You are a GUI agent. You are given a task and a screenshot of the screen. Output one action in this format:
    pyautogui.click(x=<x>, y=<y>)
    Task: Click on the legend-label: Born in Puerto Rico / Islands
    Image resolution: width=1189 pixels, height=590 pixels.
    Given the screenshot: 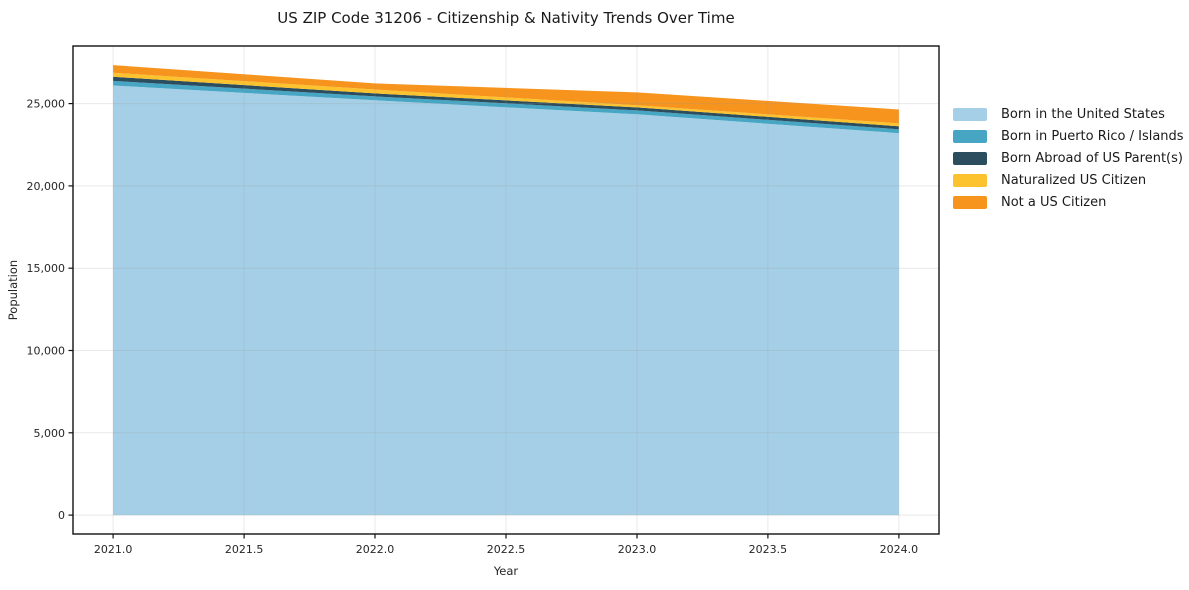 What is the action you would take?
    pyautogui.click(x=1092, y=136)
    